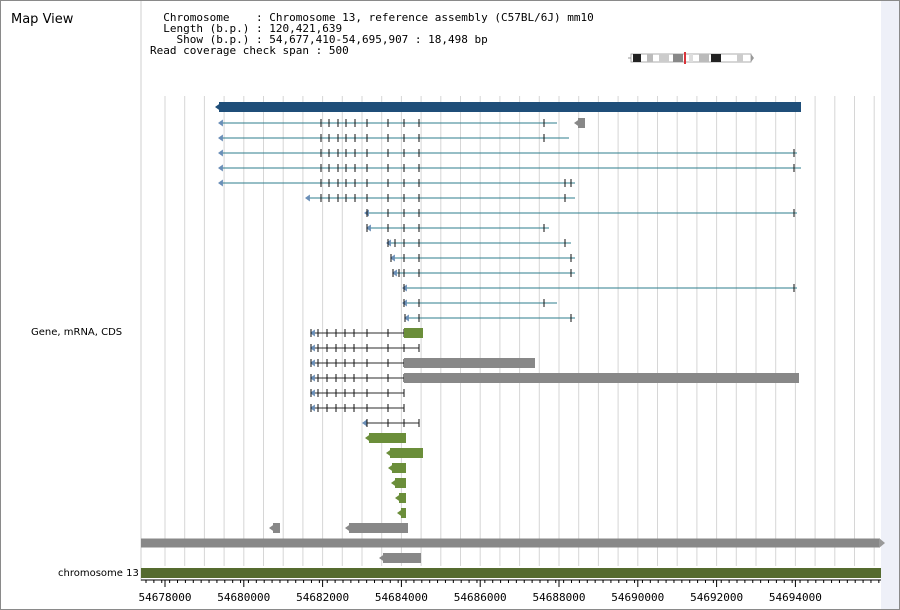 The image size is (900, 610). I want to click on coverage-key: Read coverage check span, so click(229, 50).